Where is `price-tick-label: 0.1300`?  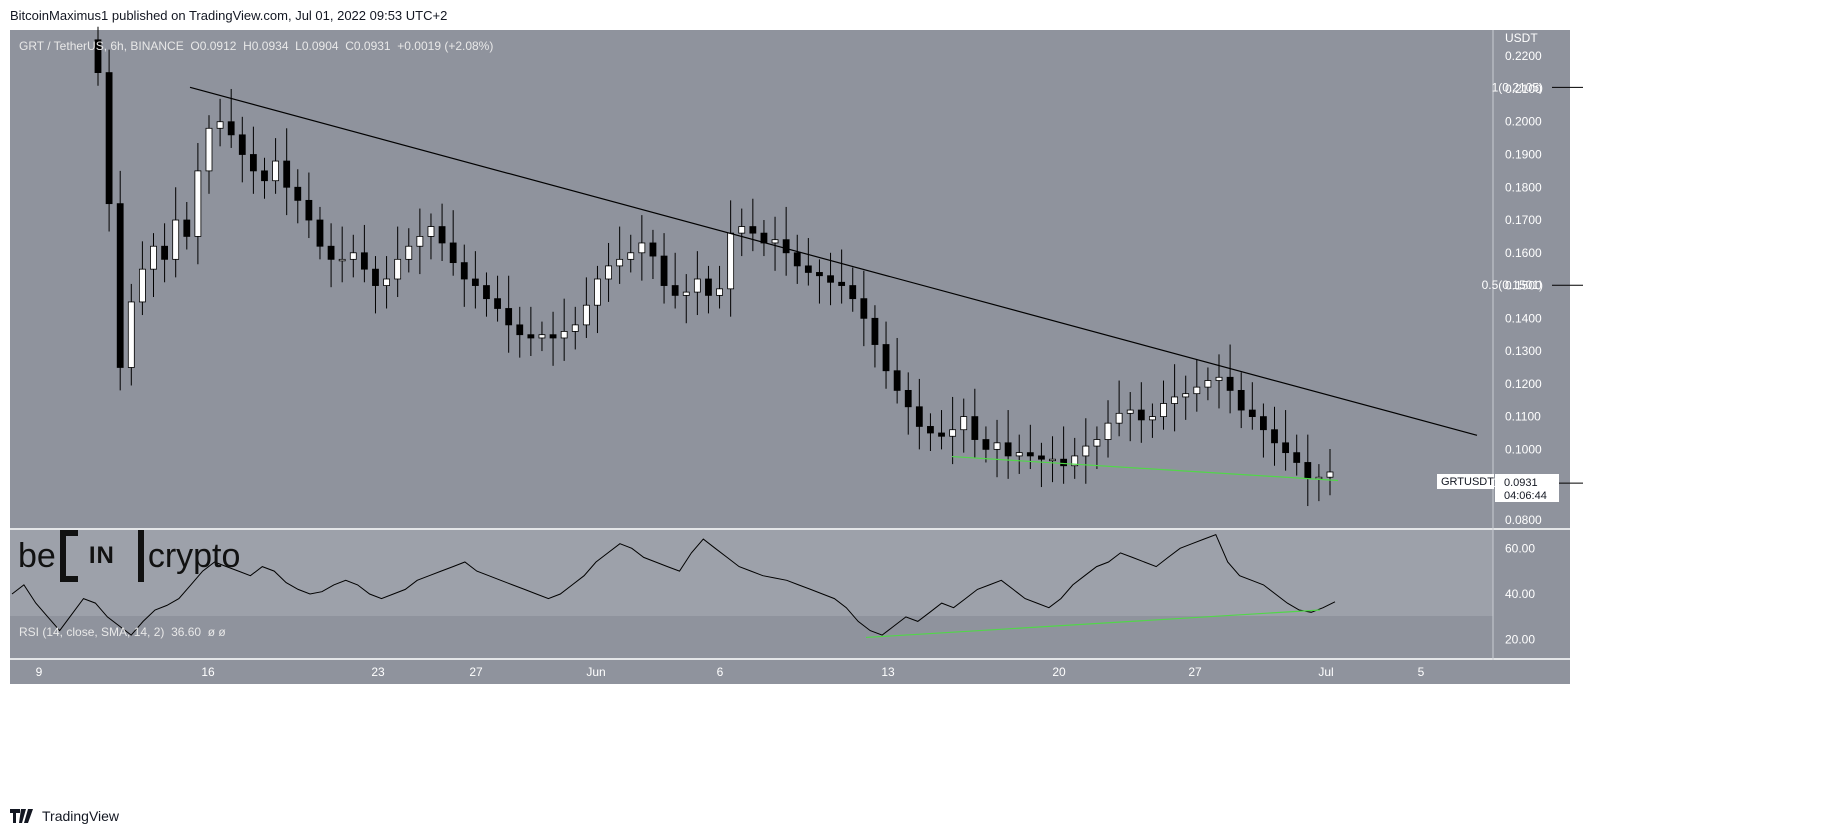
price-tick-label: 0.1300 is located at coordinates (1523, 351).